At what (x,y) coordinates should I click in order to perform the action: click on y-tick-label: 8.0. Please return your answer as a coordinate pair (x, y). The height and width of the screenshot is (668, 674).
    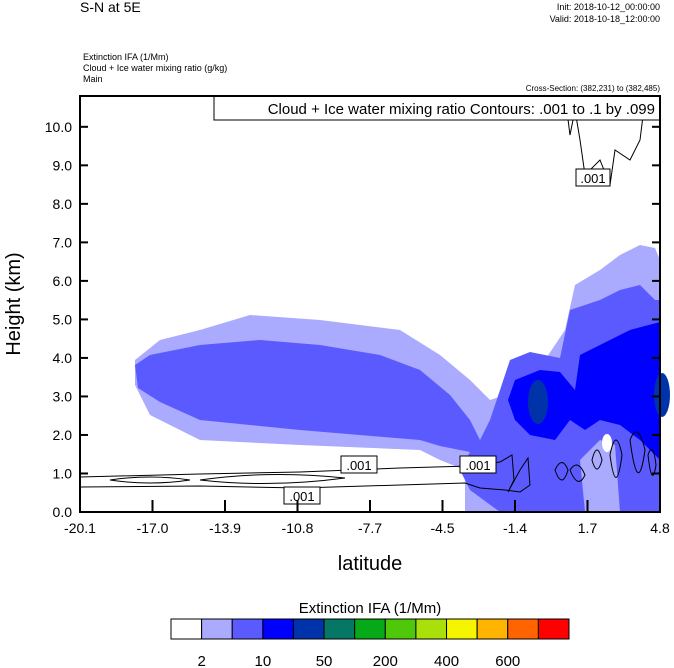
    Looking at the image, I should click on (63, 204).